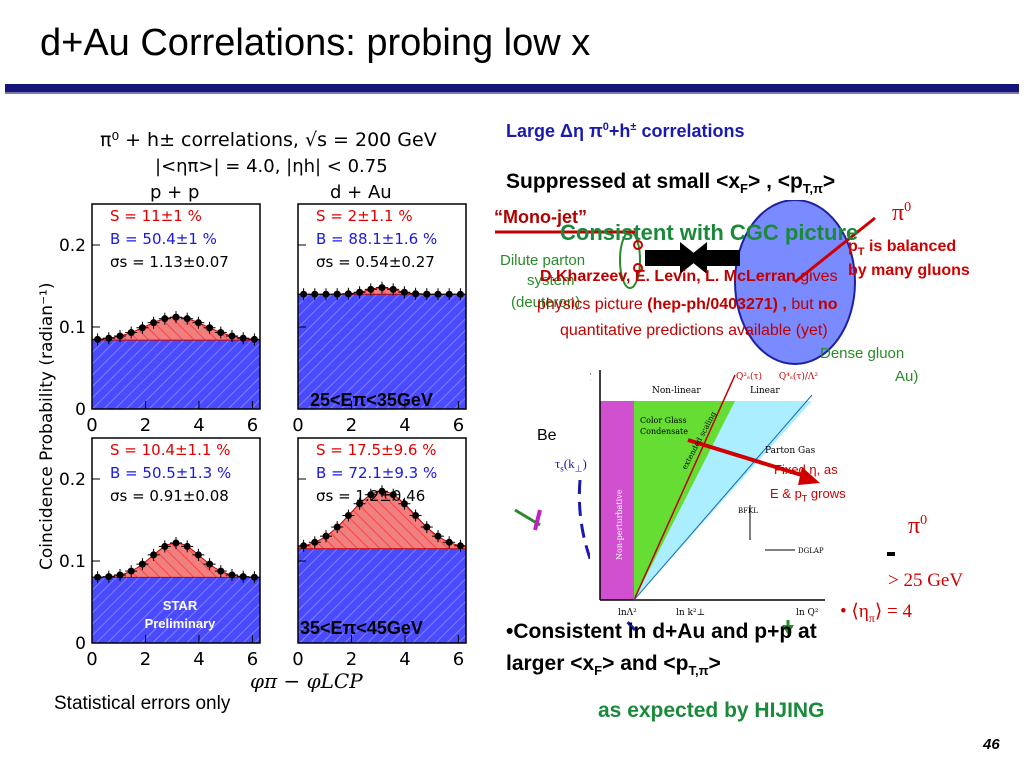 The width and height of the screenshot is (1024, 768). What do you see at coordinates (315, 43) in the screenshot?
I see `slide-title: d+Au Correlations: probing low x` at bounding box center [315, 43].